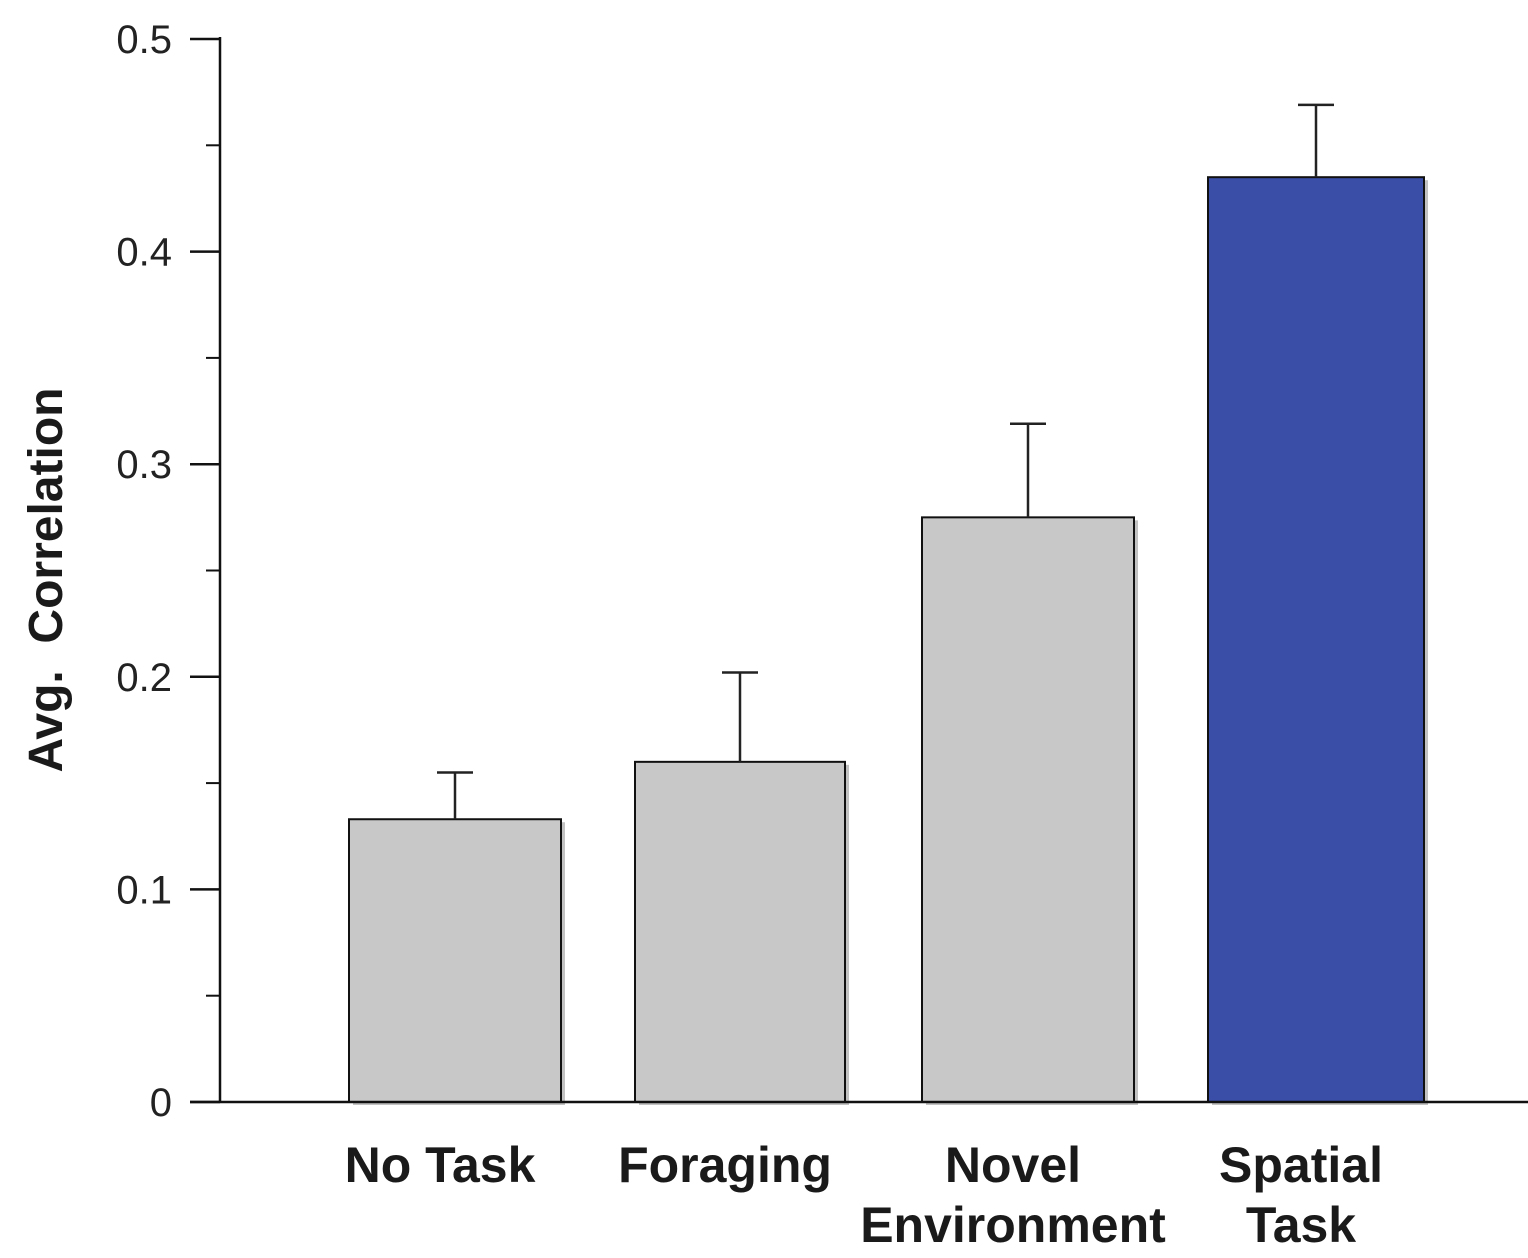 The width and height of the screenshot is (1528, 1258). I want to click on y-axis-title: Avg. Correlation, so click(46, 580).